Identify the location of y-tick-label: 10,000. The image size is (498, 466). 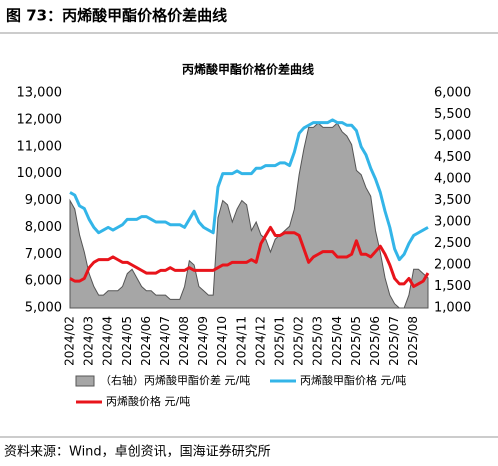
(40, 173).